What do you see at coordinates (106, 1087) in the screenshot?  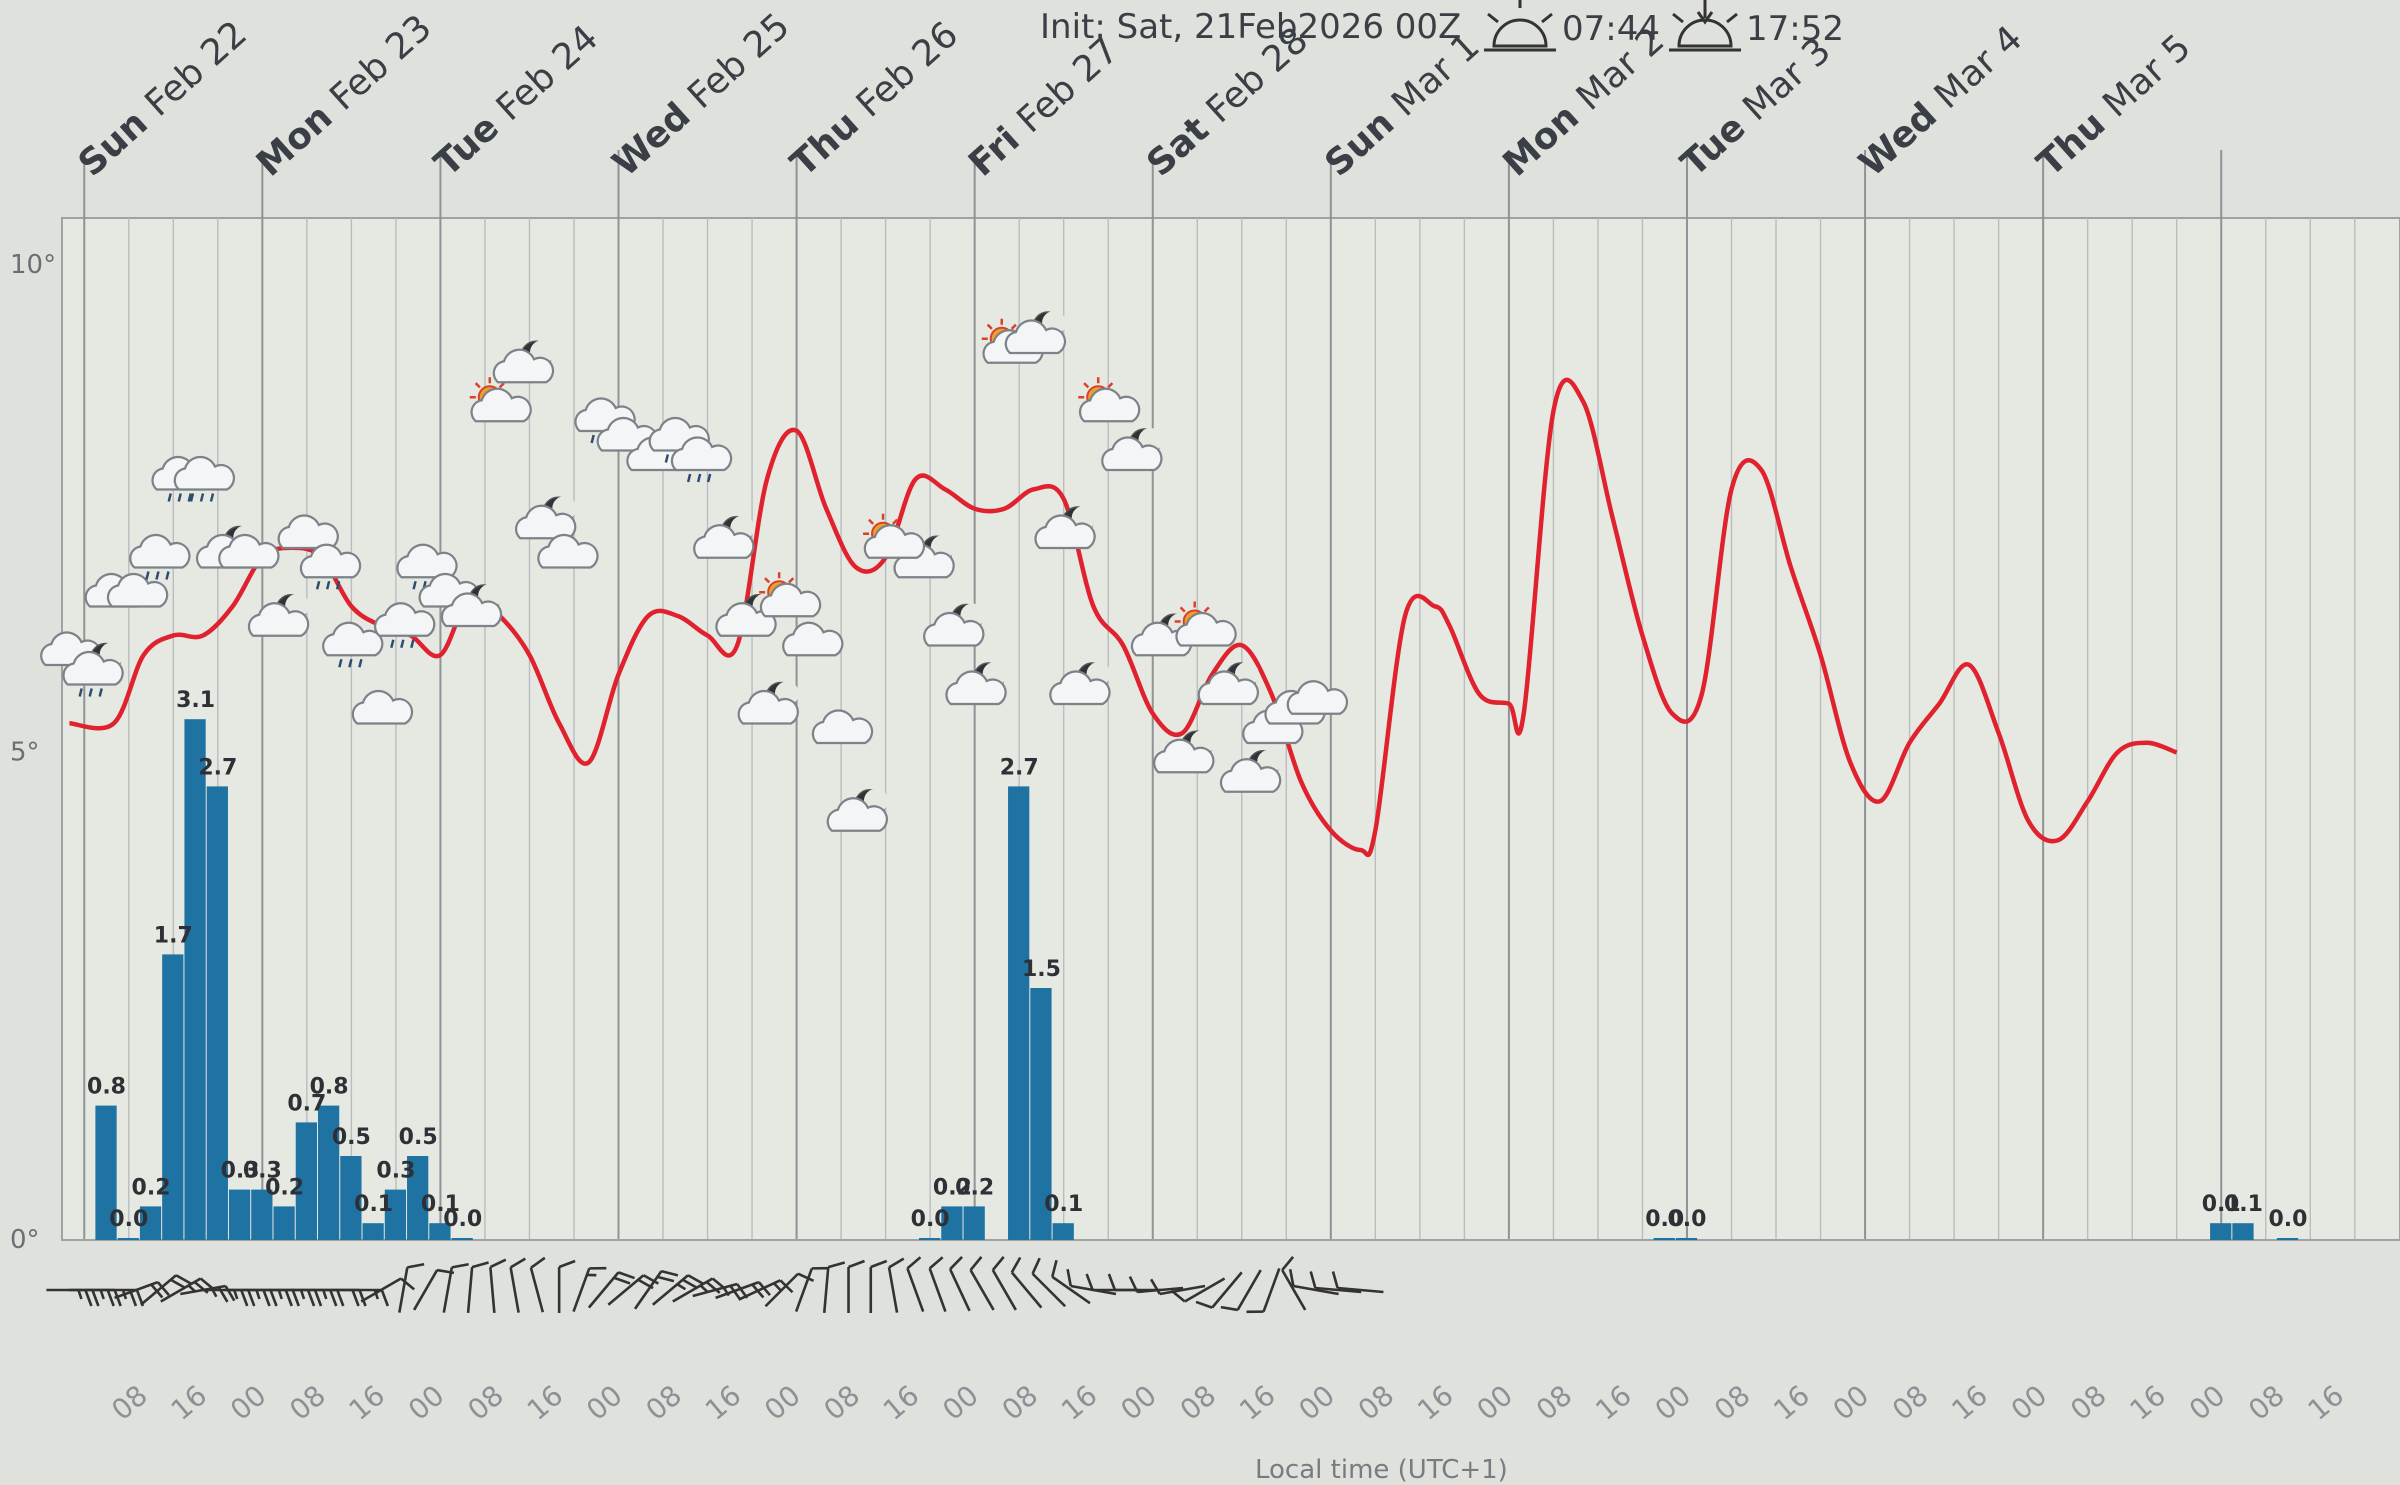 I see `precip-label: 0.8` at bounding box center [106, 1087].